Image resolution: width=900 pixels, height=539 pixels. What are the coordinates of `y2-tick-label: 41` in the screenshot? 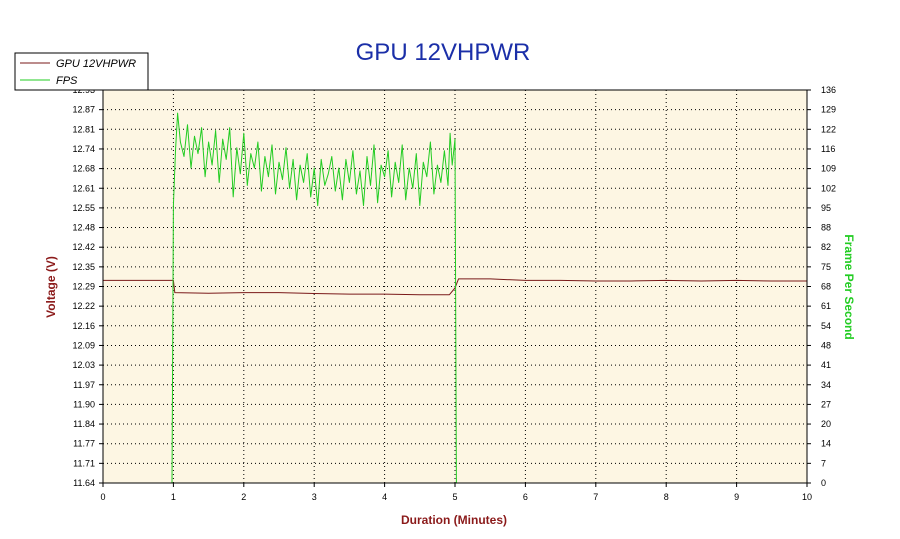 It's located at (826, 365).